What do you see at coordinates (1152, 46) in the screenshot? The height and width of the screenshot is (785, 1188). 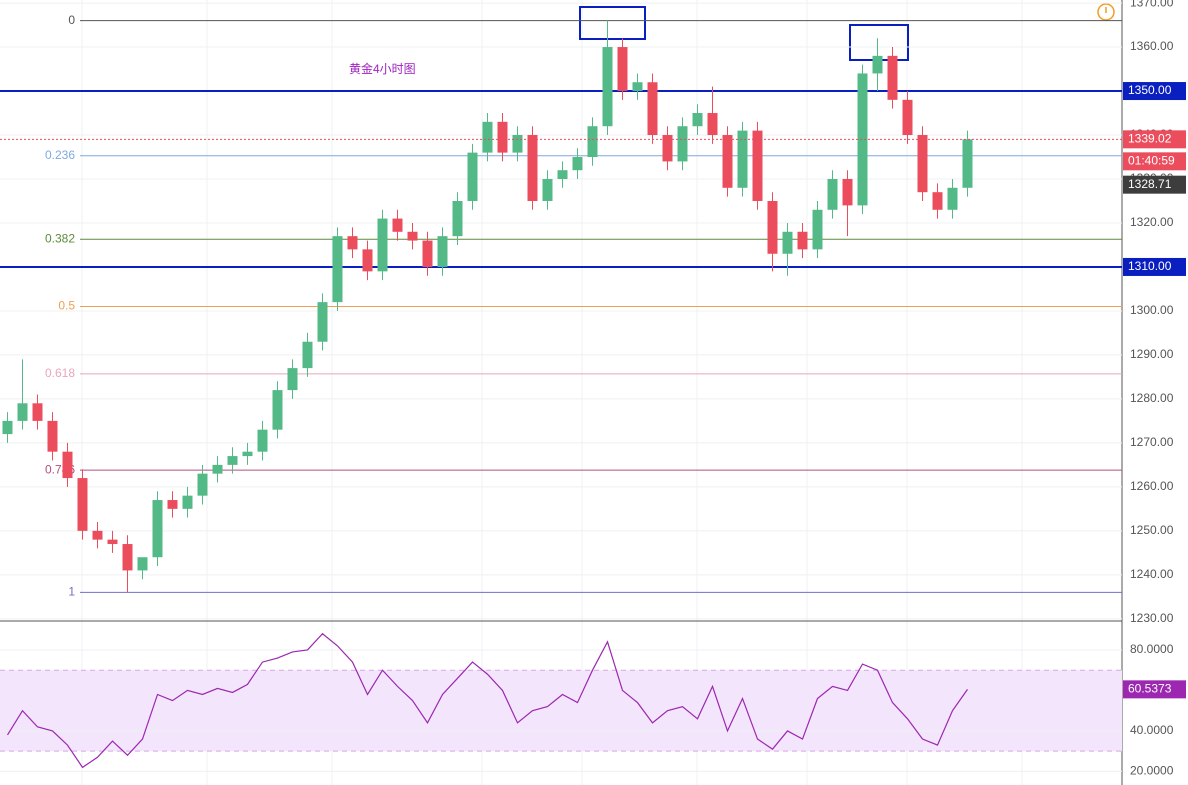 I see `y-tick-label: 1360.00` at bounding box center [1152, 46].